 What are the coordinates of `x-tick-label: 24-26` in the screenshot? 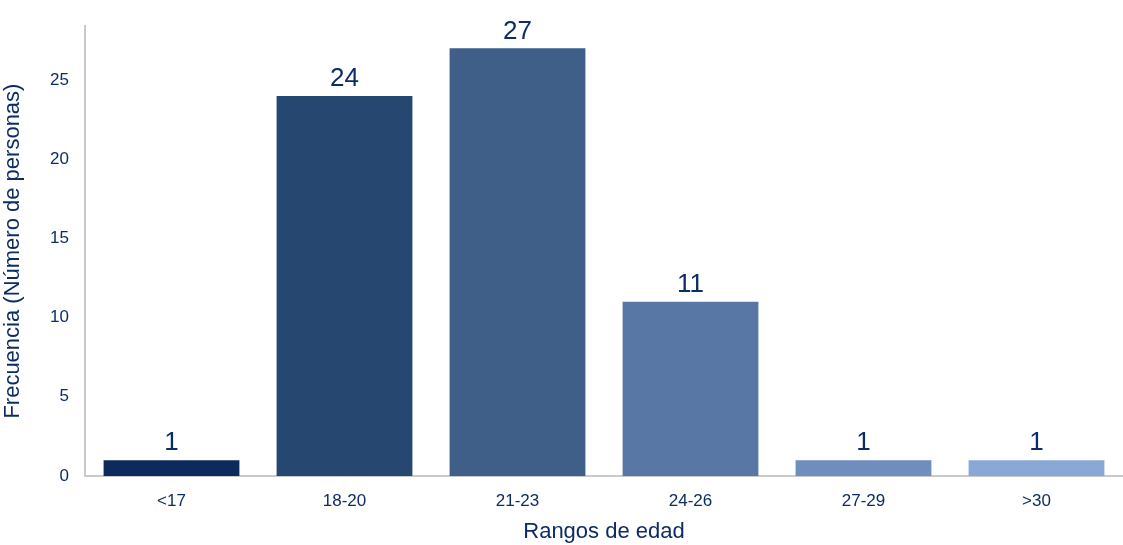 It's located at (690, 500).